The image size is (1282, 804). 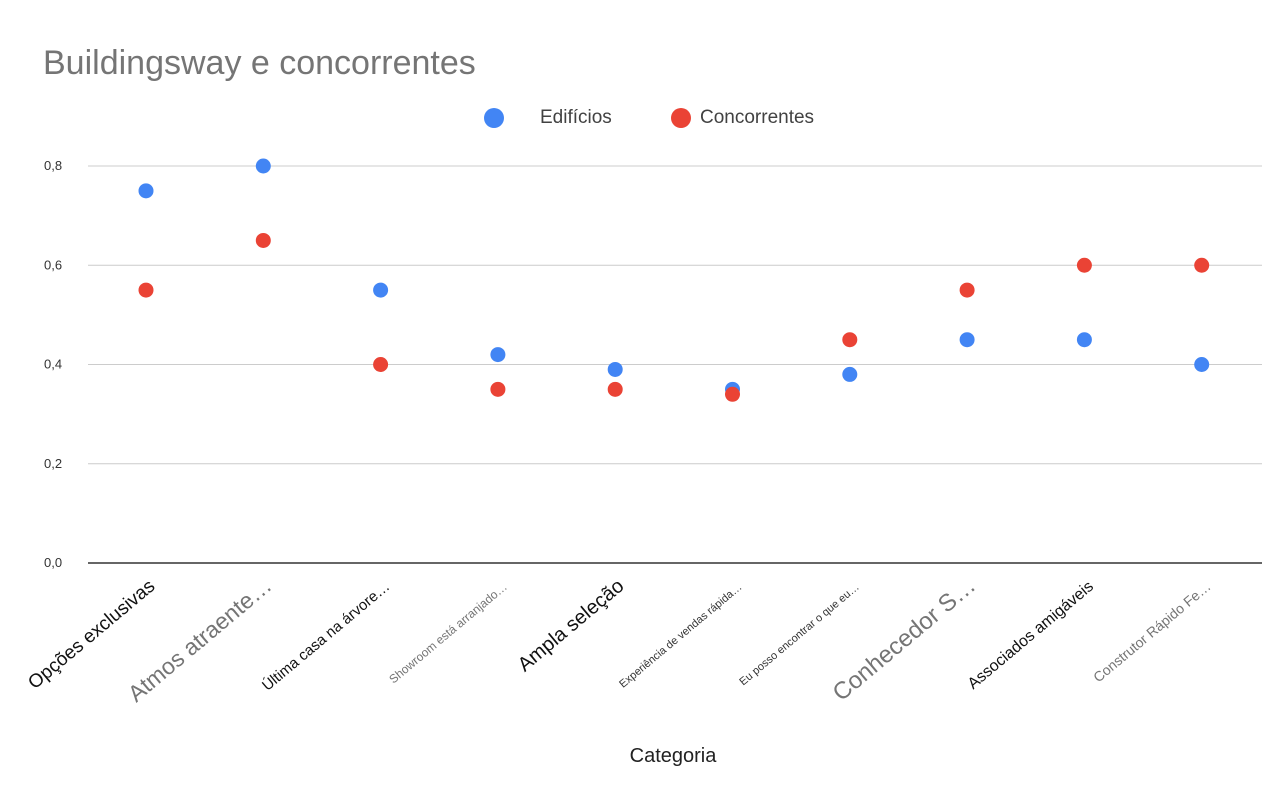 What do you see at coordinates (1031, 635) in the screenshot?
I see `x-tick-label: Associados amigáveis` at bounding box center [1031, 635].